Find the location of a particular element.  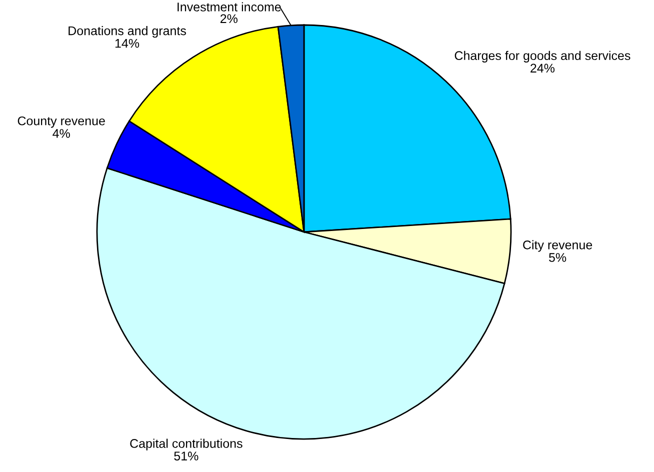

data-label: 5% is located at coordinates (557, 257).